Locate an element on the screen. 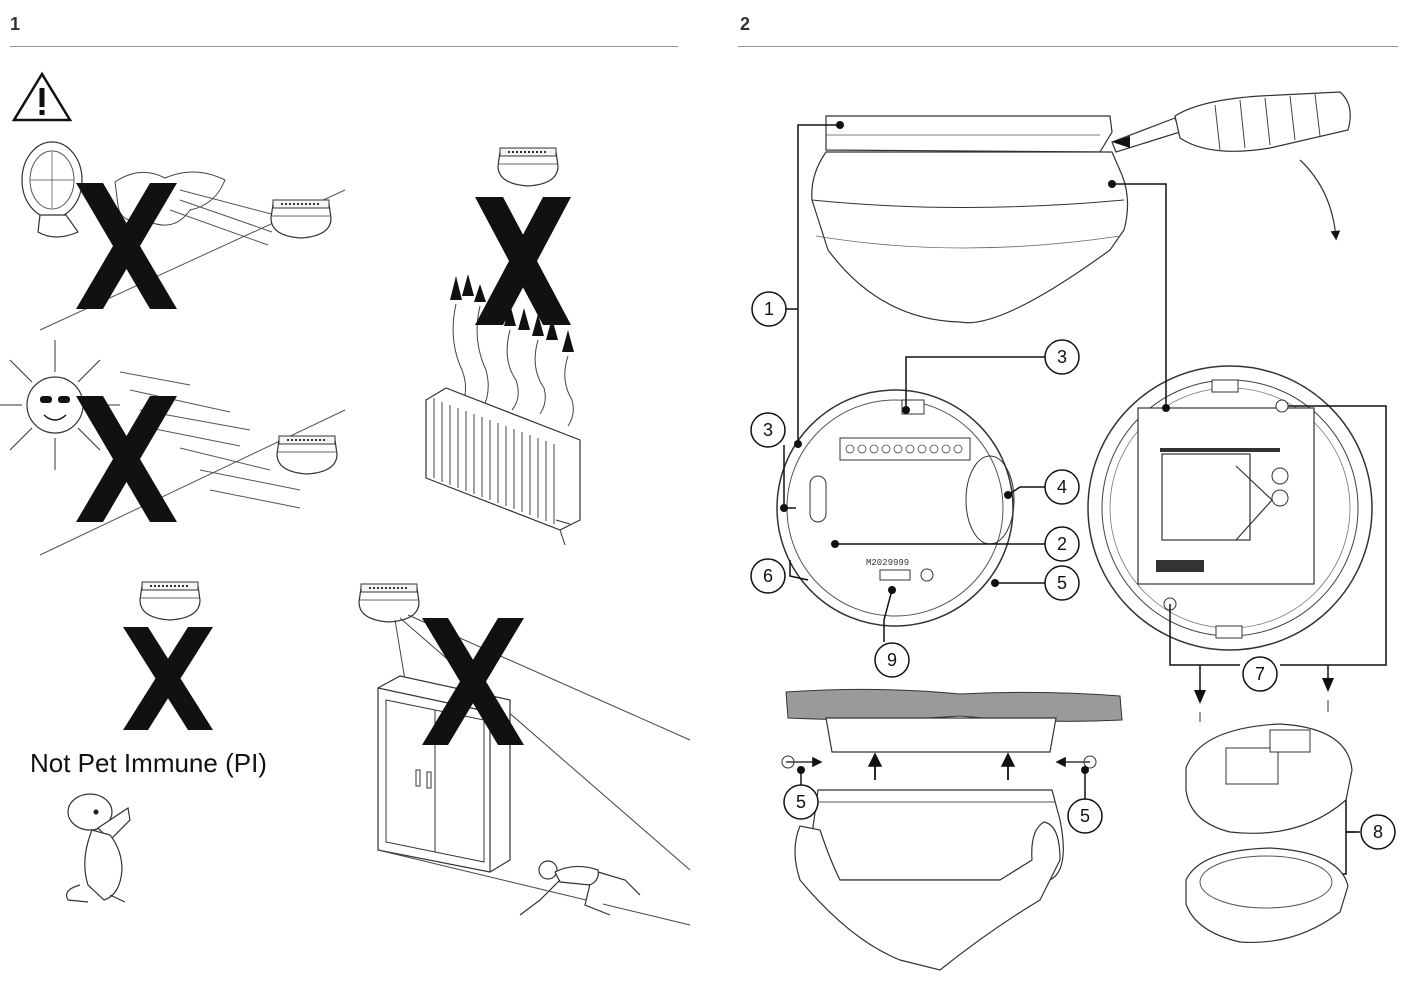  callout-4: 4 is located at coordinates (1062, 487).